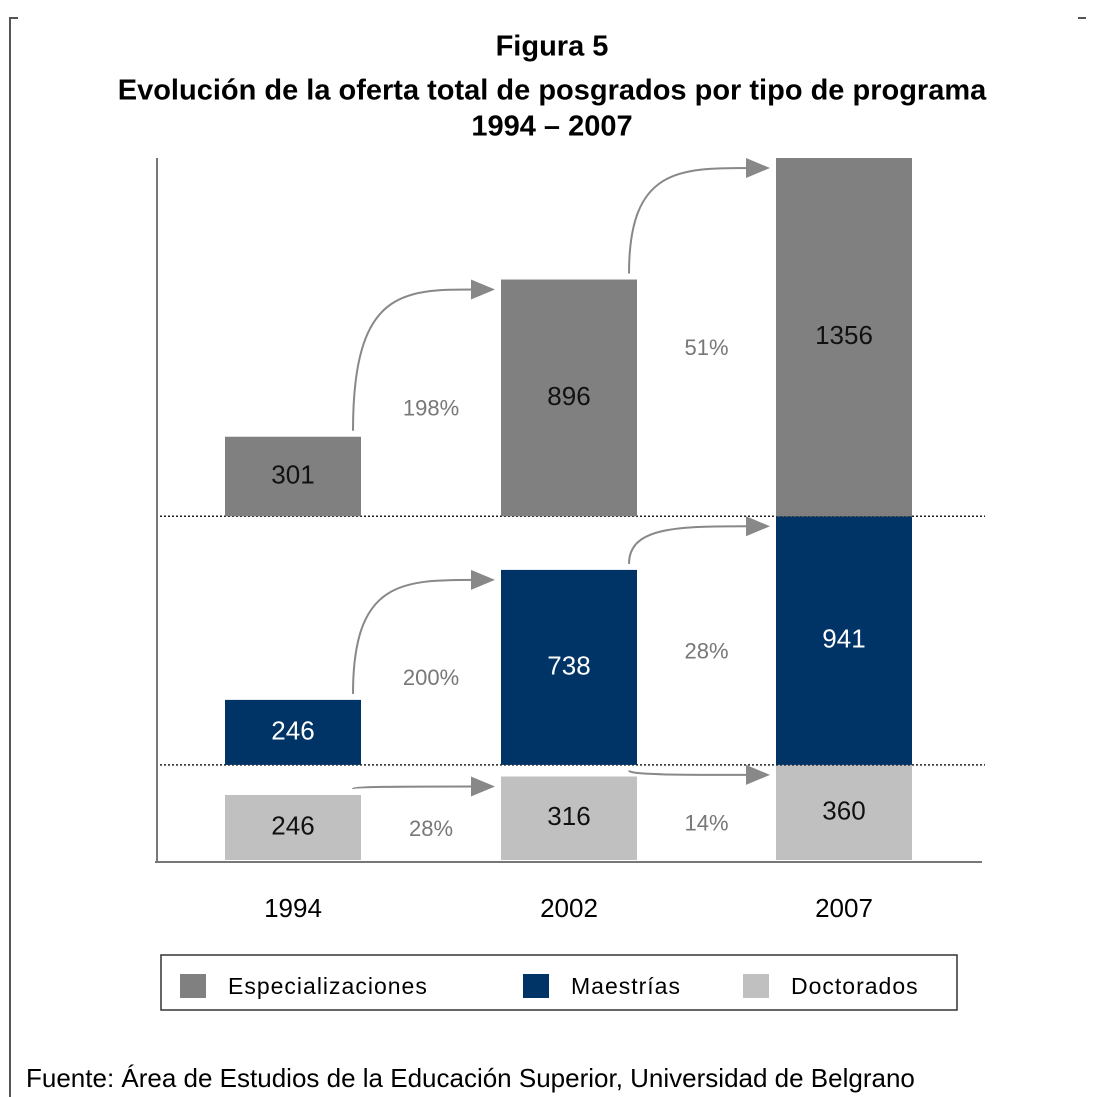 The image size is (1094, 1097). What do you see at coordinates (293, 908) in the screenshot?
I see `x-tick-label: 1994` at bounding box center [293, 908].